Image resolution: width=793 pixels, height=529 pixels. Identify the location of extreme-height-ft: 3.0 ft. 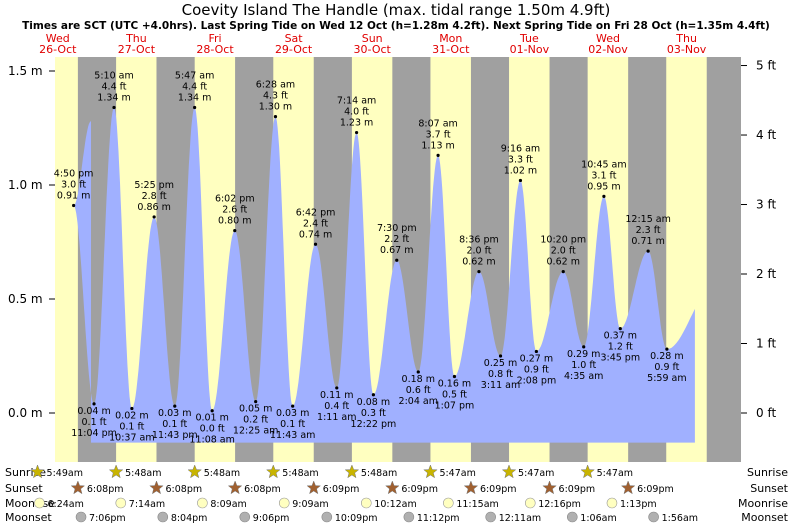
(73, 185).